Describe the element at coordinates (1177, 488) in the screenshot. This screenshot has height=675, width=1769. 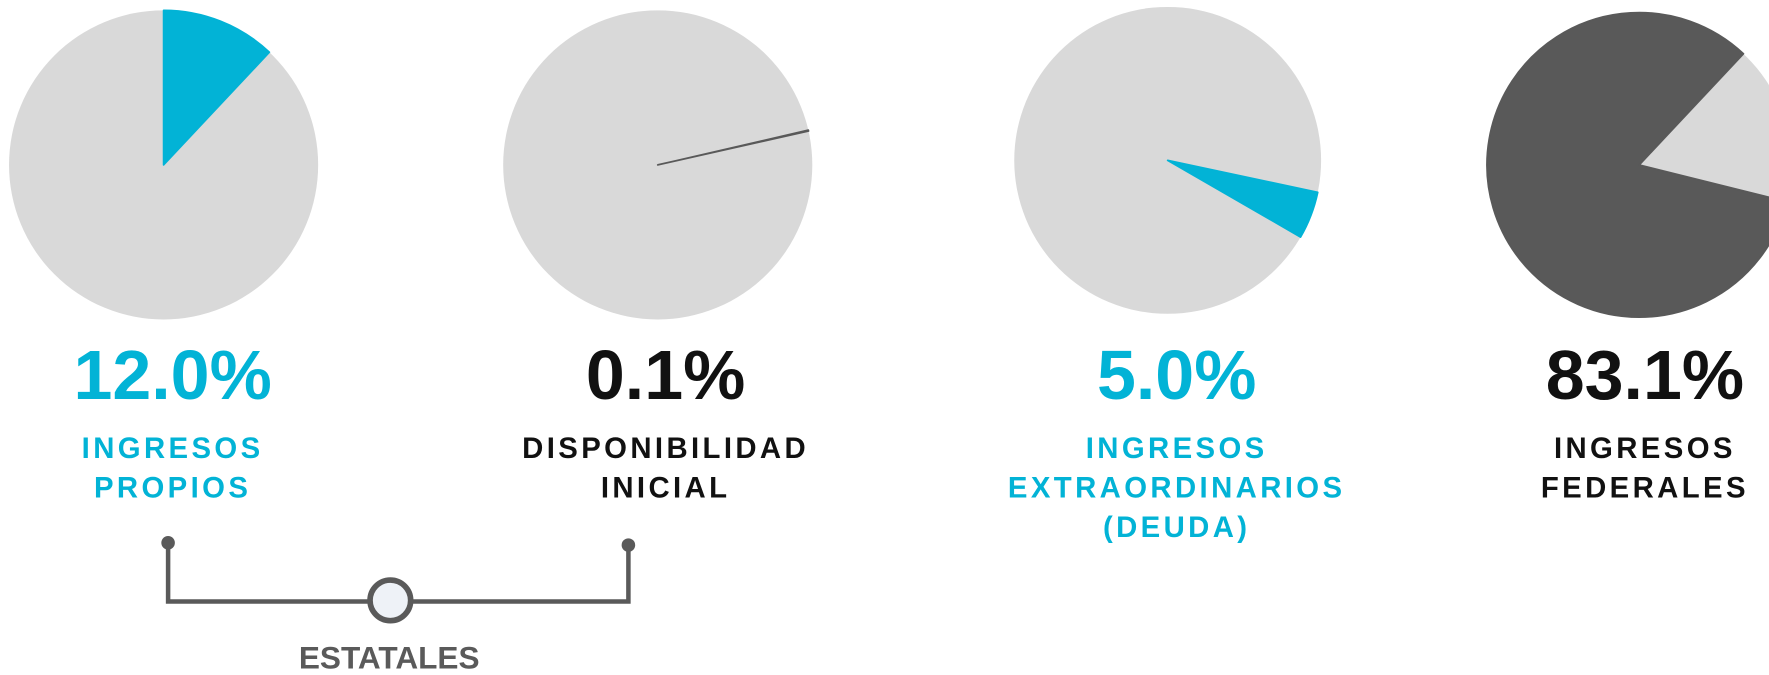
I see `category-label: EXTRAORDINARIOS` at that location.